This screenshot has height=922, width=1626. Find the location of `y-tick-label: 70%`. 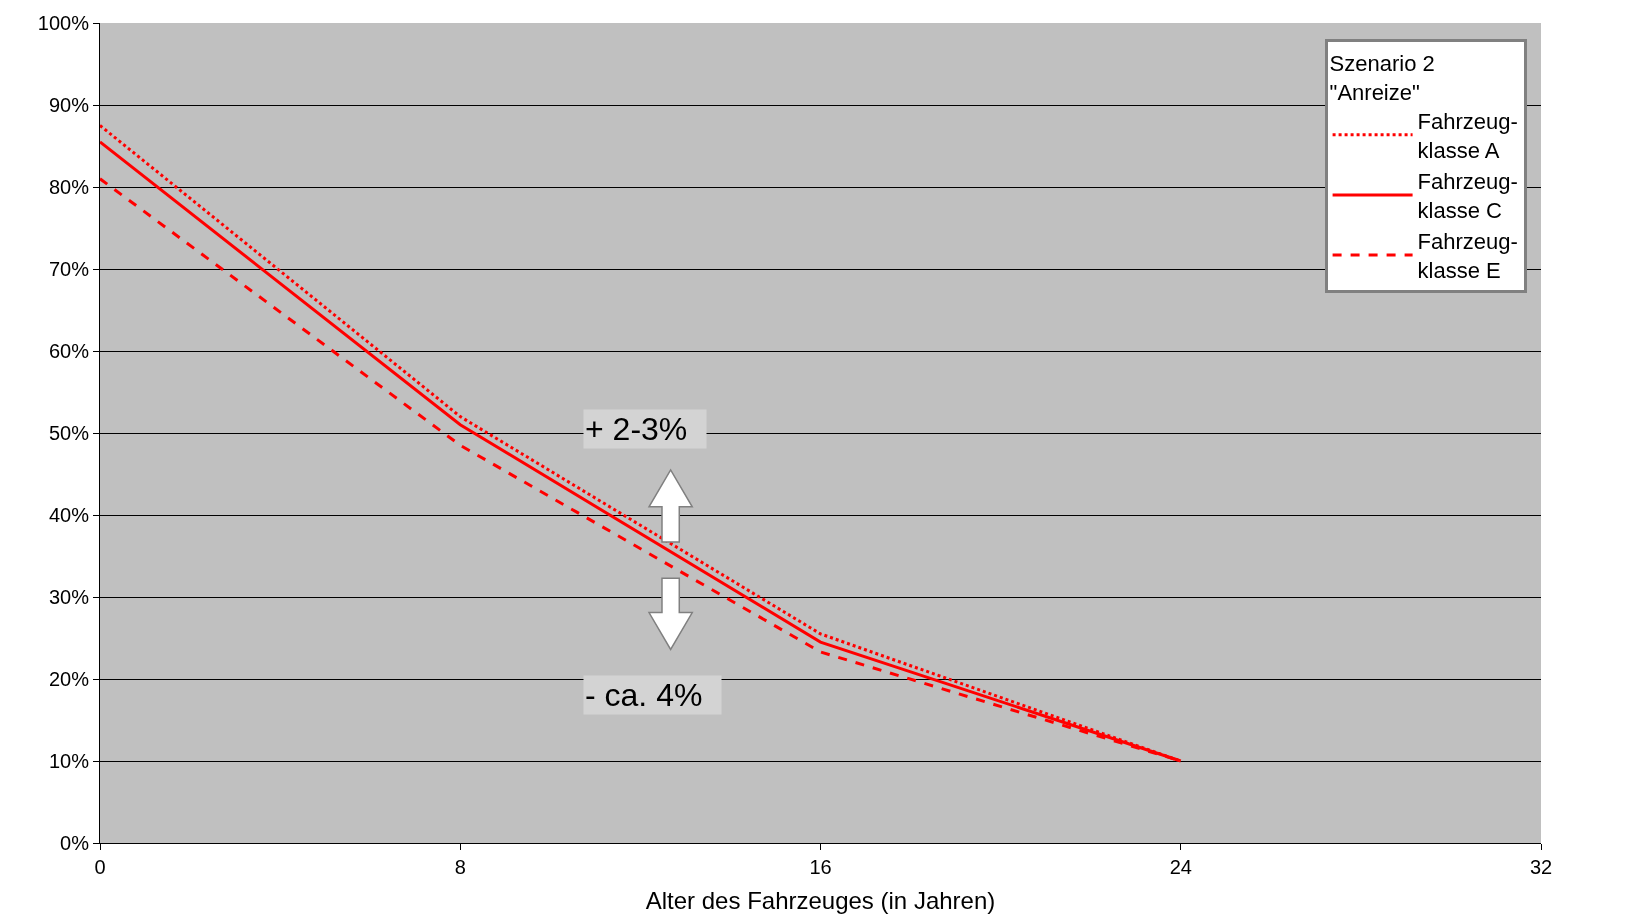

y-tick-label: 70% is located at coordinates (69, 269).